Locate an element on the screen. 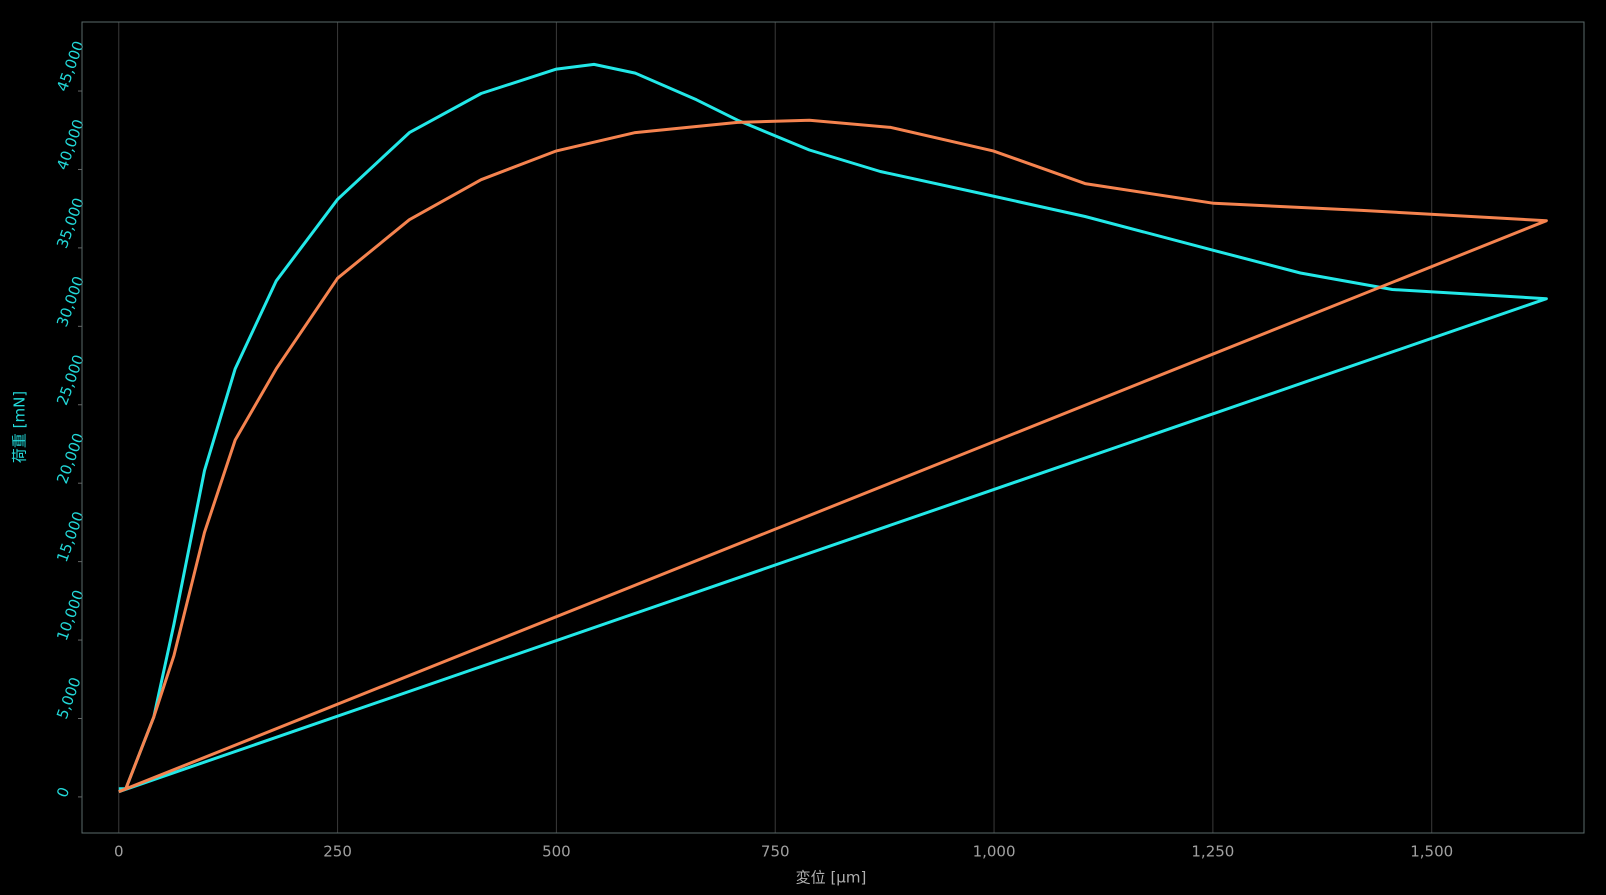 The height and width of the screenshot is (895, 1606). x-tick-label: 1,000 is located at coordinates (994, 852).